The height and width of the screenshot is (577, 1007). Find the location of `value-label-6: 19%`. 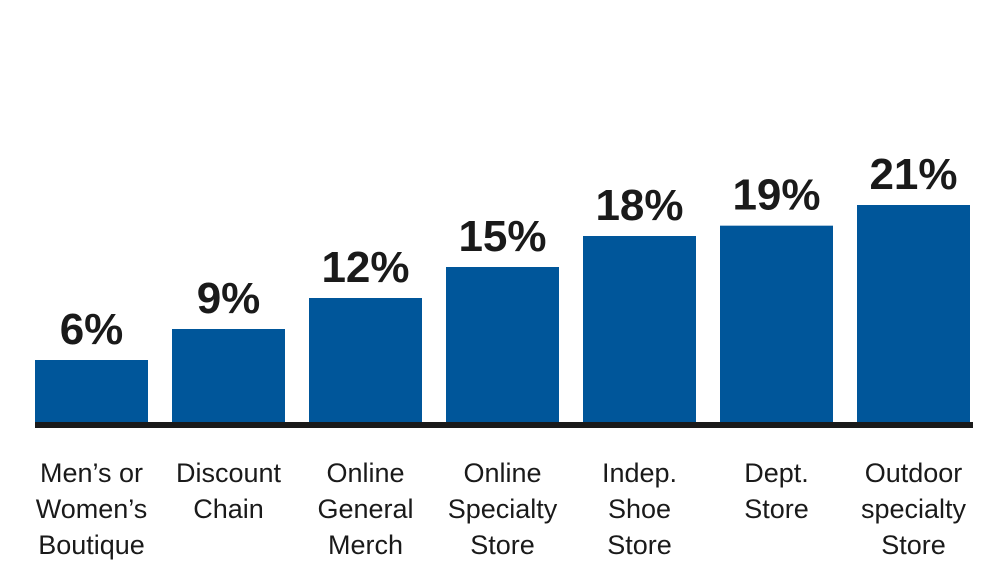

value-label-6: 19% is located at coordinates (776, 195).